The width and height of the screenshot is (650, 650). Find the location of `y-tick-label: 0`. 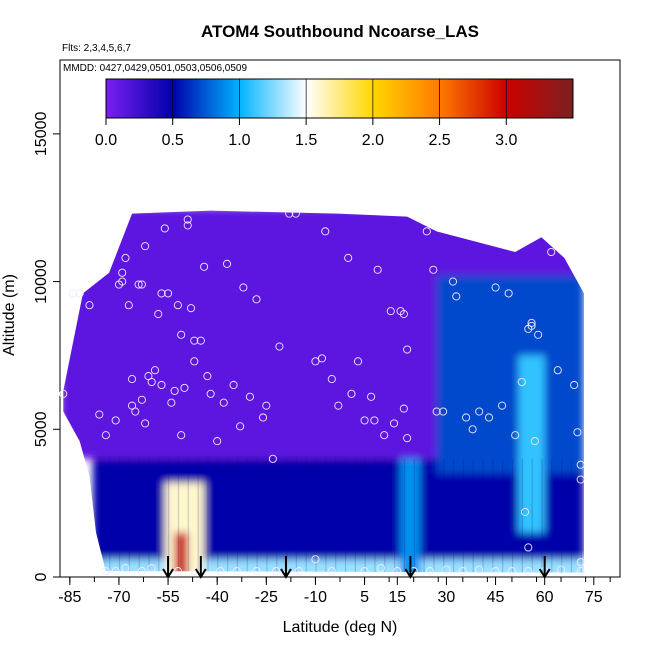

y-tick-label: 0 is located at coordinates (41, 576).